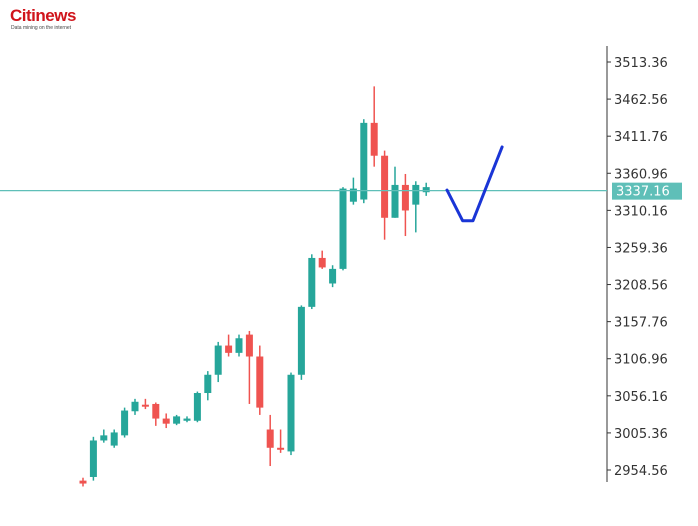 The width and height of the screenshot is (698, 526). Describe the element at coordinates (641, 360) in the screenshot. I see `y-tick-label: 3106.96` at that location.